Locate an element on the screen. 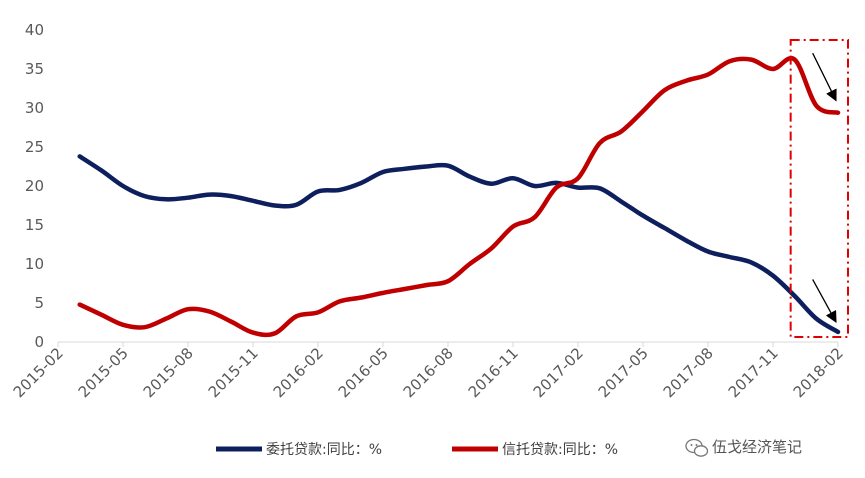 The height and width of the screenshot is (478, 865). legend-item-entrusted-loans: 委托贷款:同比：% is located at coordinates (299, 450).